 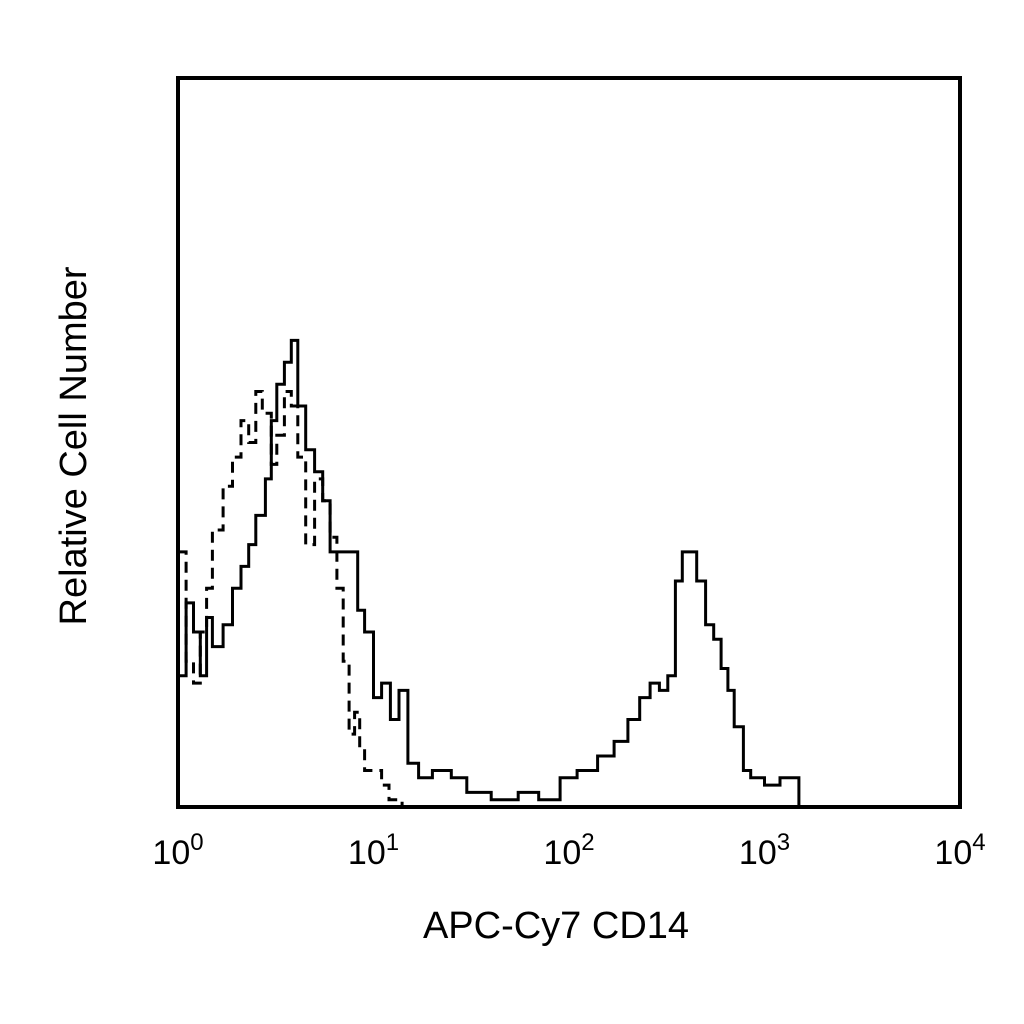 I want to click on x-tick-exponent: 1, so click(x=392, y=842).